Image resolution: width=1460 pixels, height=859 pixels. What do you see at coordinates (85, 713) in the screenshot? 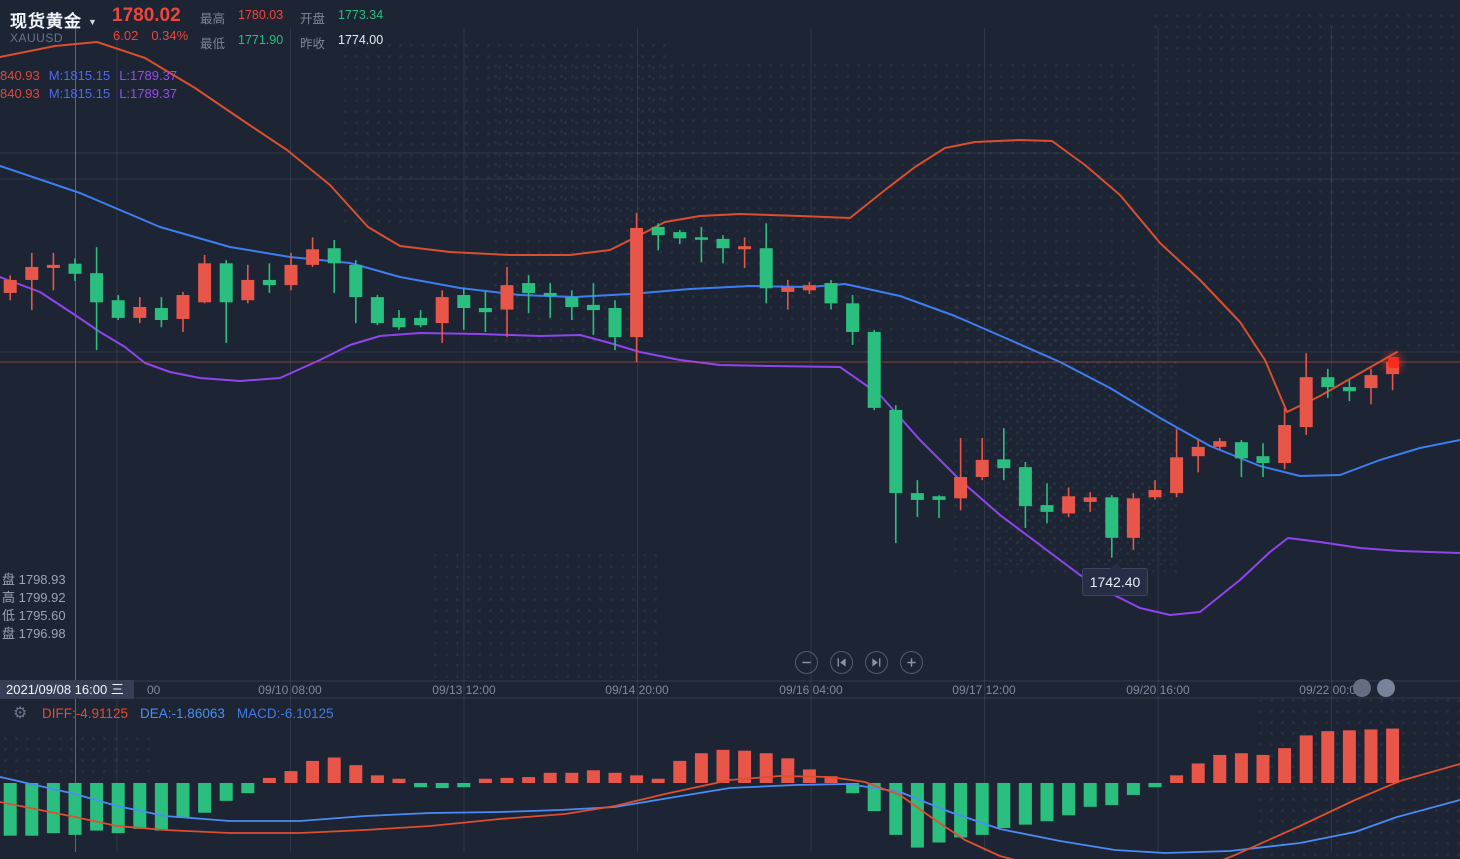
I see `macd-diff-value: DIFF:-4.91125` at bounding box center [85, 713].